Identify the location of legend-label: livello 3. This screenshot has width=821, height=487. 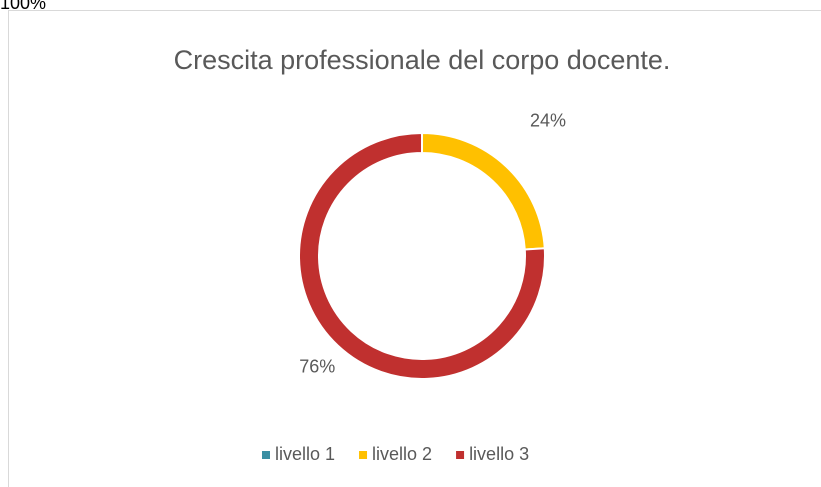
(499, 454).